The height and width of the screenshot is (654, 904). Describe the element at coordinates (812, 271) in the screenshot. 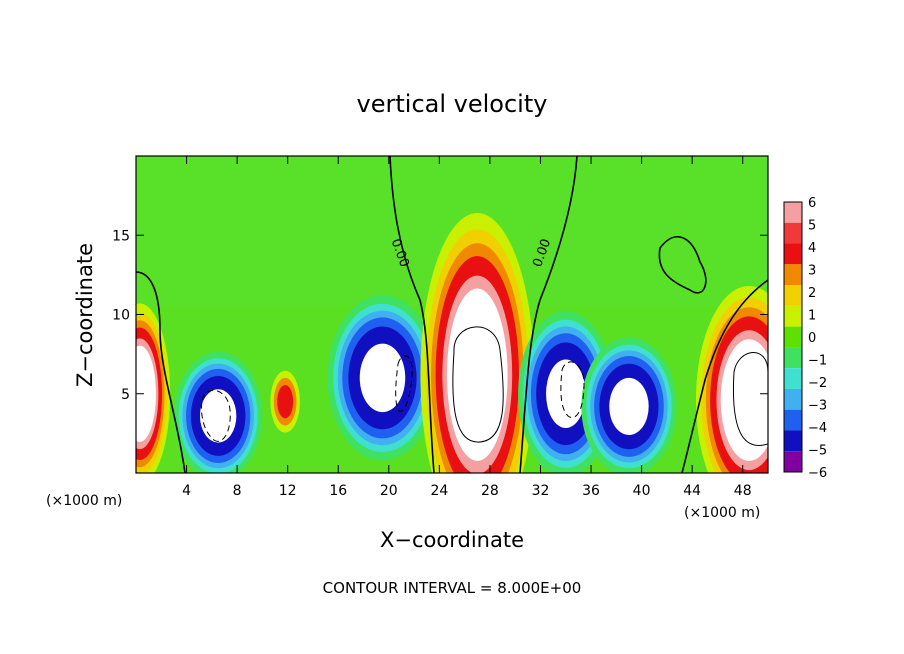

I see `colorbar-label-3: 3` at that location.